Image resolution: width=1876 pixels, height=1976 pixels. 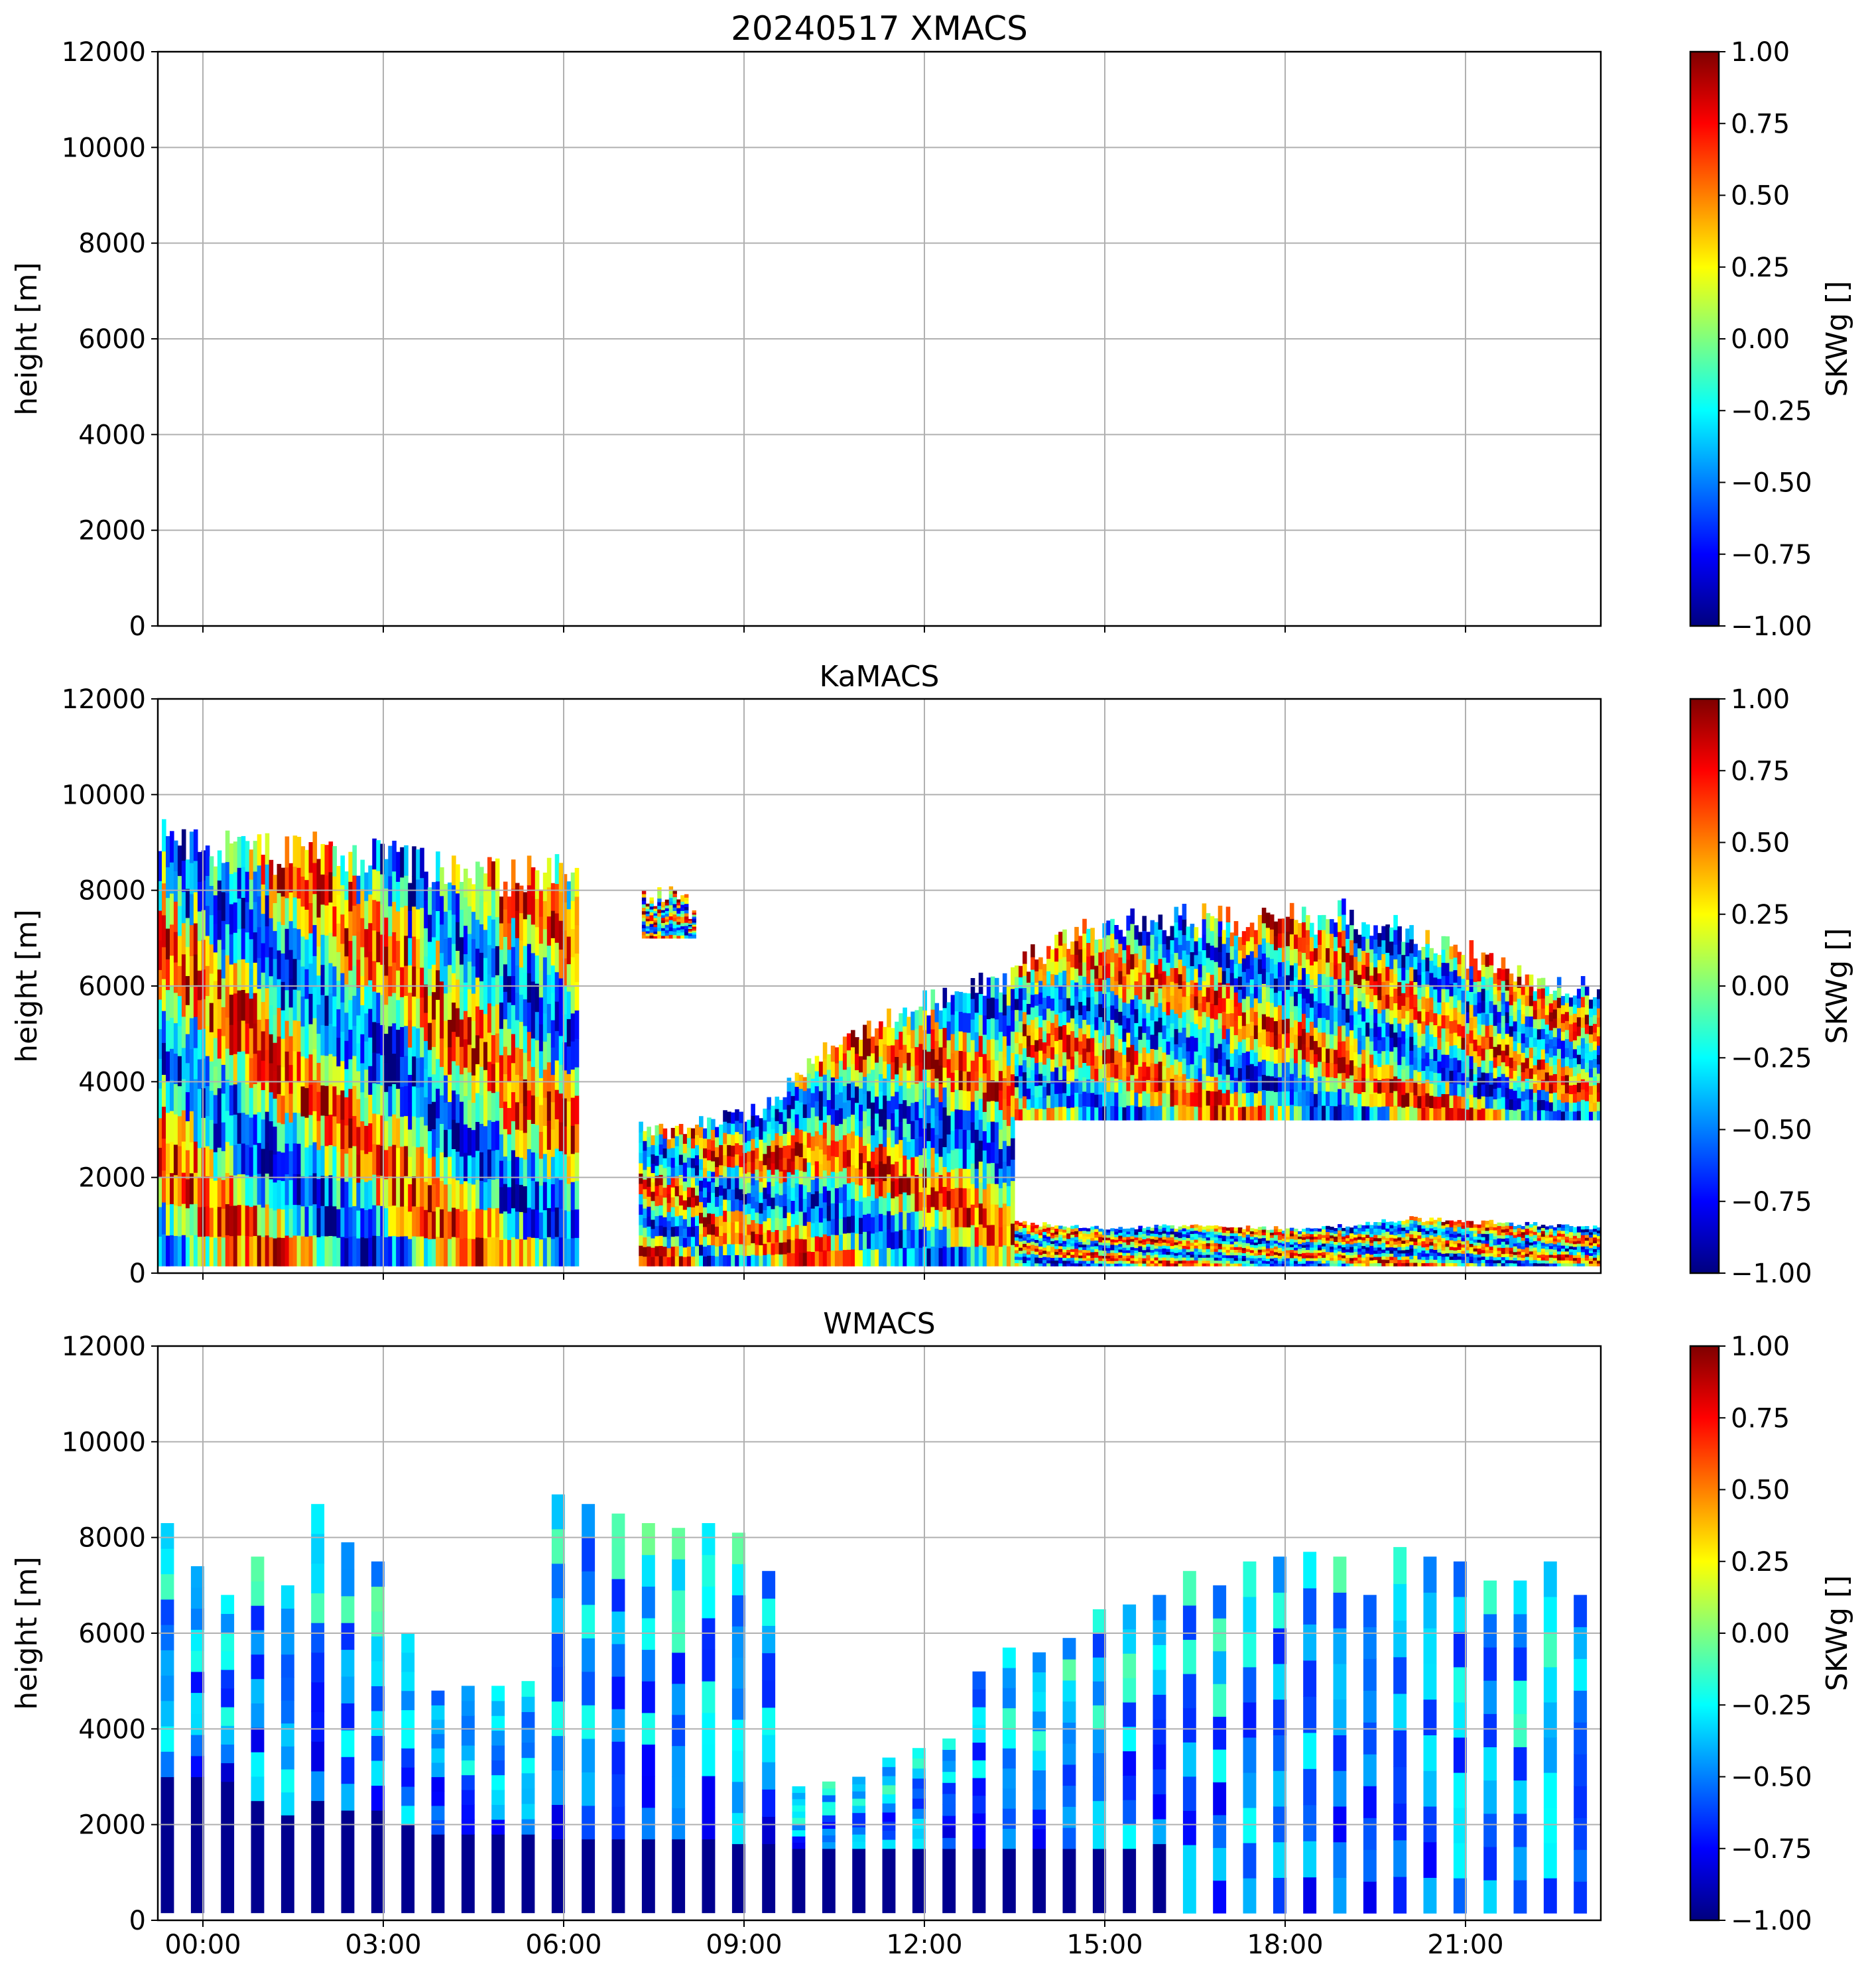 What do you see at coordinates (879, 28) in the screenshot?
I see `suptitle: 20240517 XMACS` at bounding box center [879, 28].